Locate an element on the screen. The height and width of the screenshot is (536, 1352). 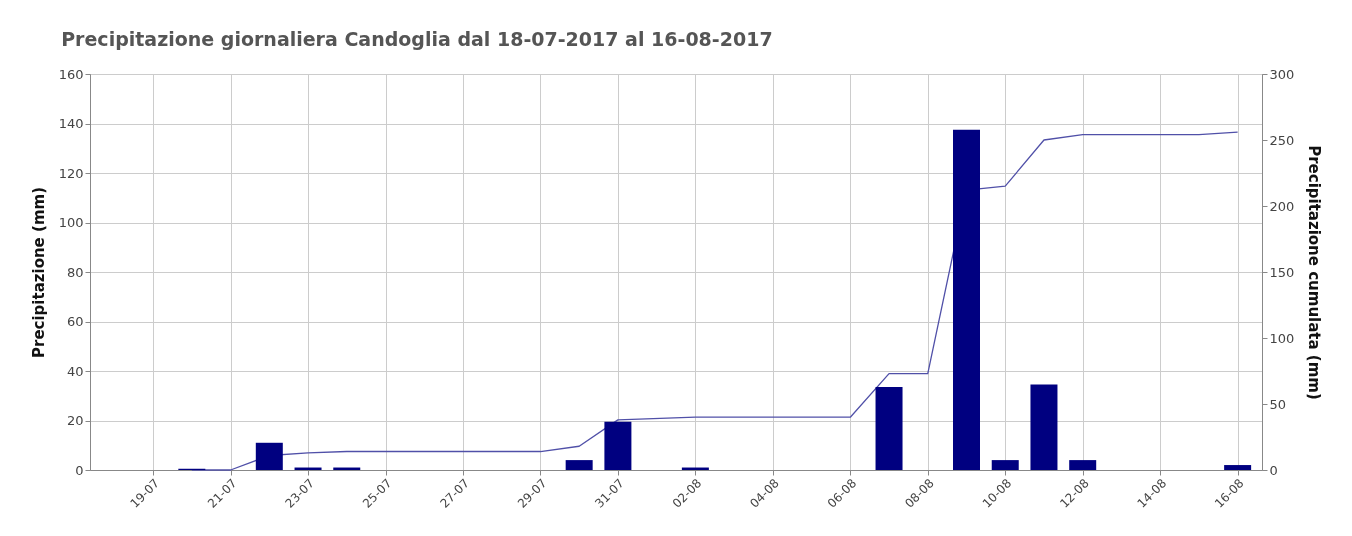
y-tick-label: 40 is located at coordinates (75, 371).